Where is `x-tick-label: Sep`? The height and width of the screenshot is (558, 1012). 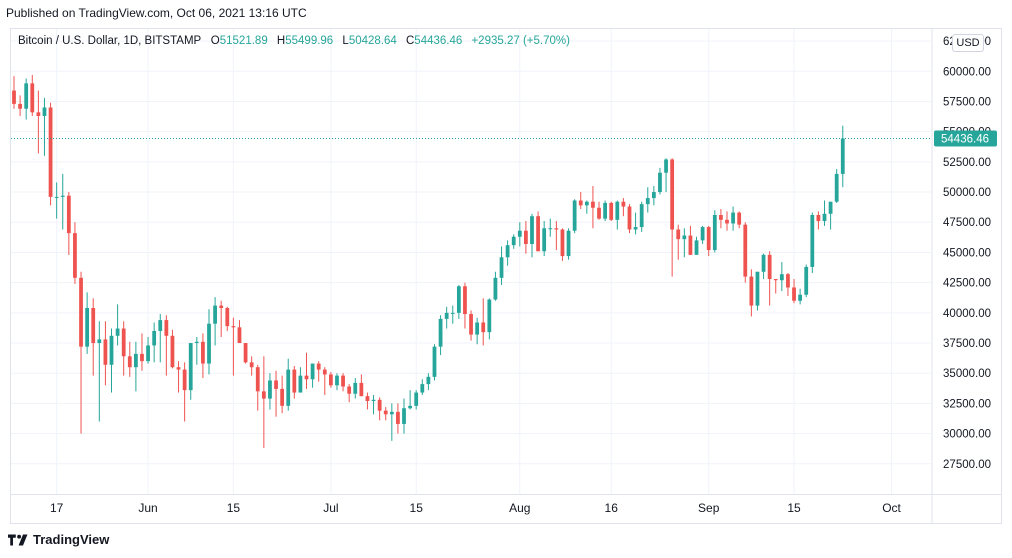
x-tick-label: Sep is located at coordinates (709, 508).